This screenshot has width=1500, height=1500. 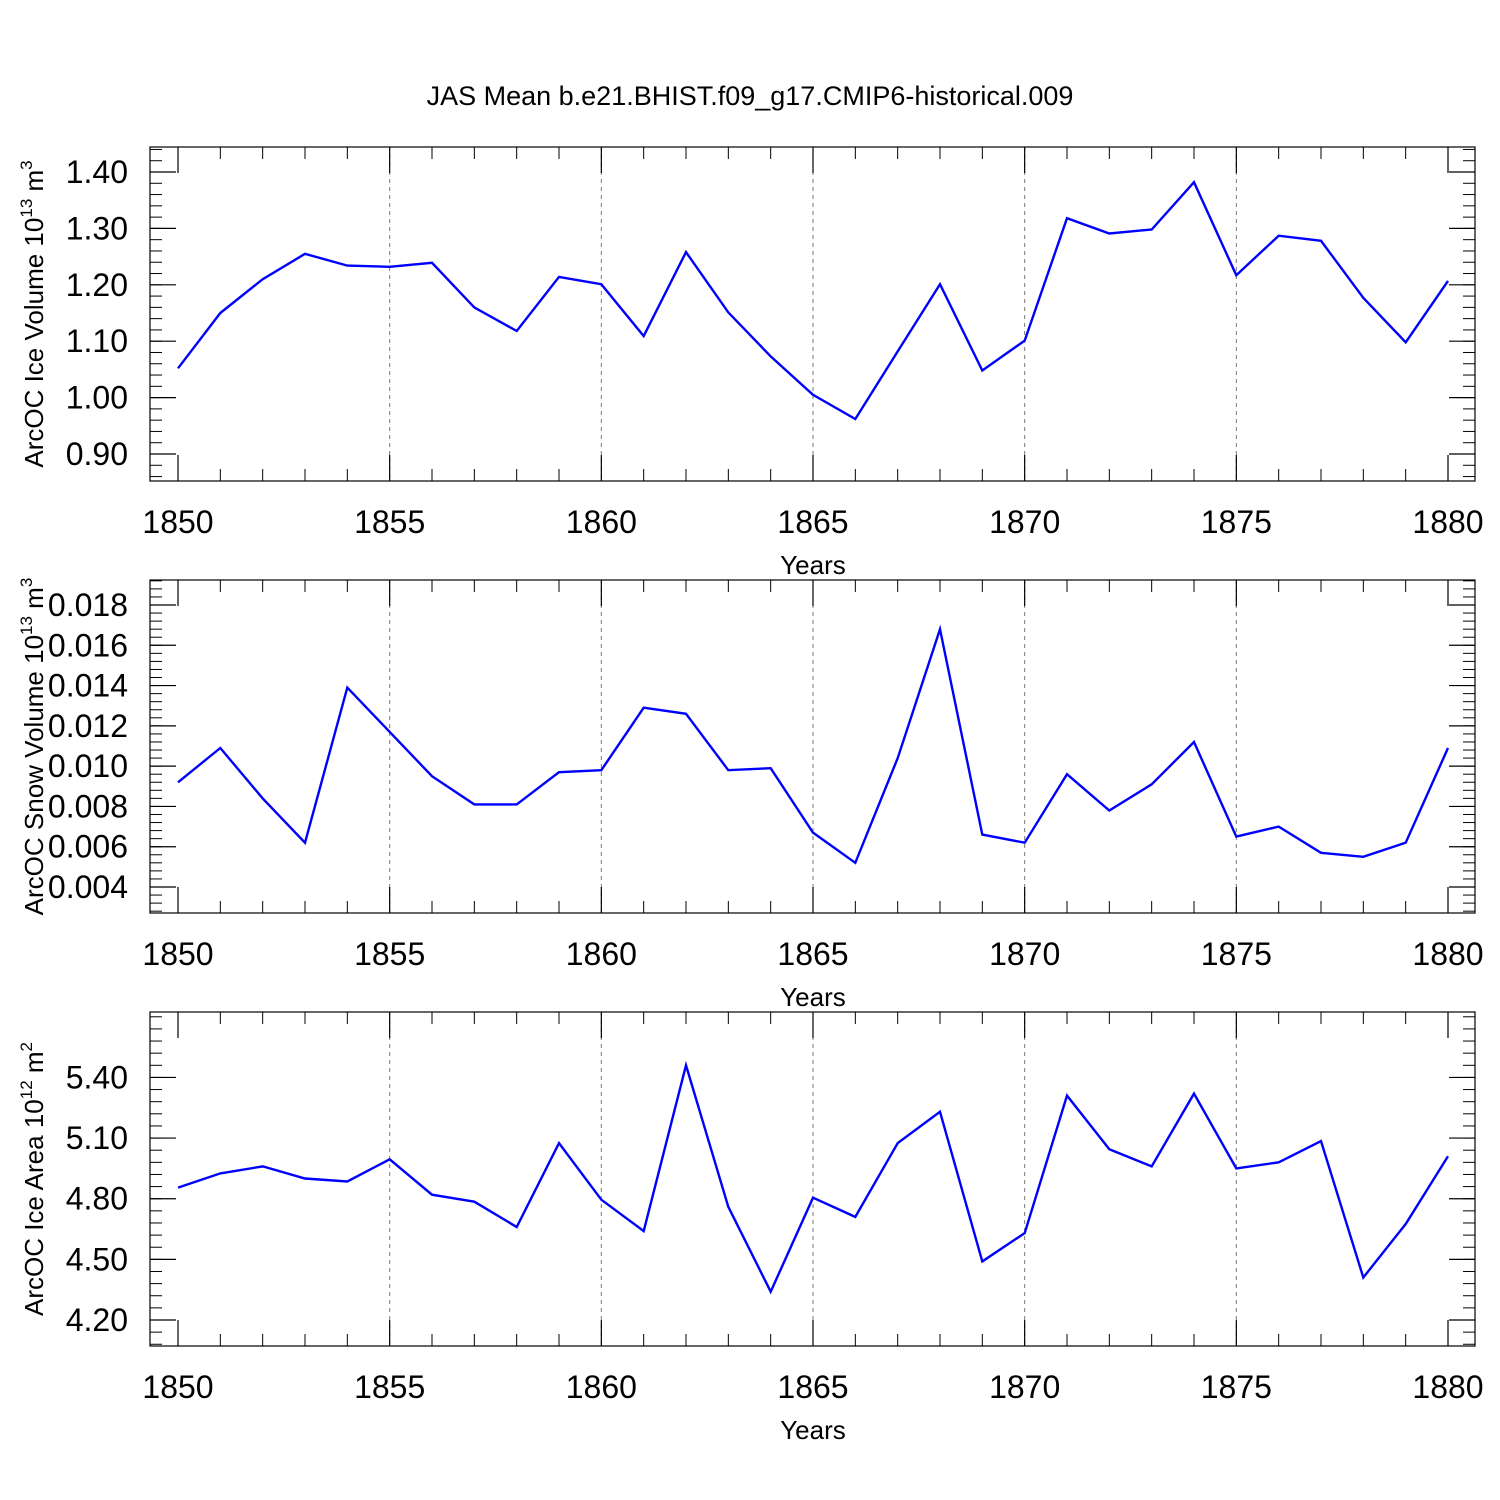 I want to click on y-axis-title: ArcOC Ice Area 1012 m2, so click(x=33, y=1179).